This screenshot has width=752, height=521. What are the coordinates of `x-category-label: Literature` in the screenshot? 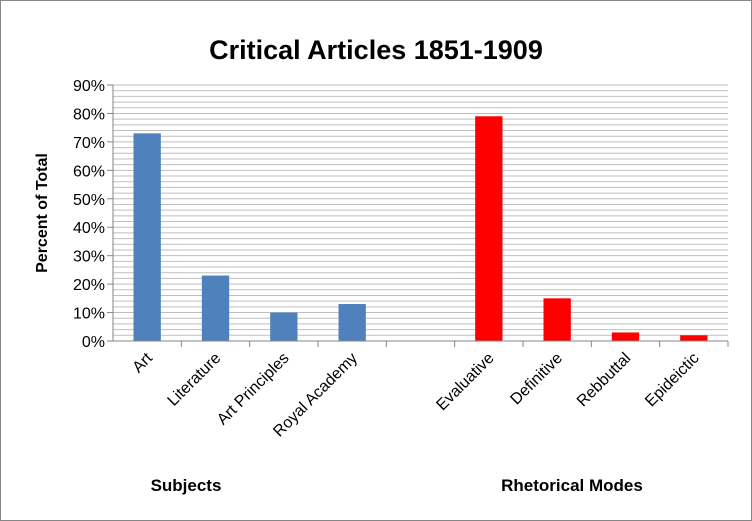 It's located at (195, 380).